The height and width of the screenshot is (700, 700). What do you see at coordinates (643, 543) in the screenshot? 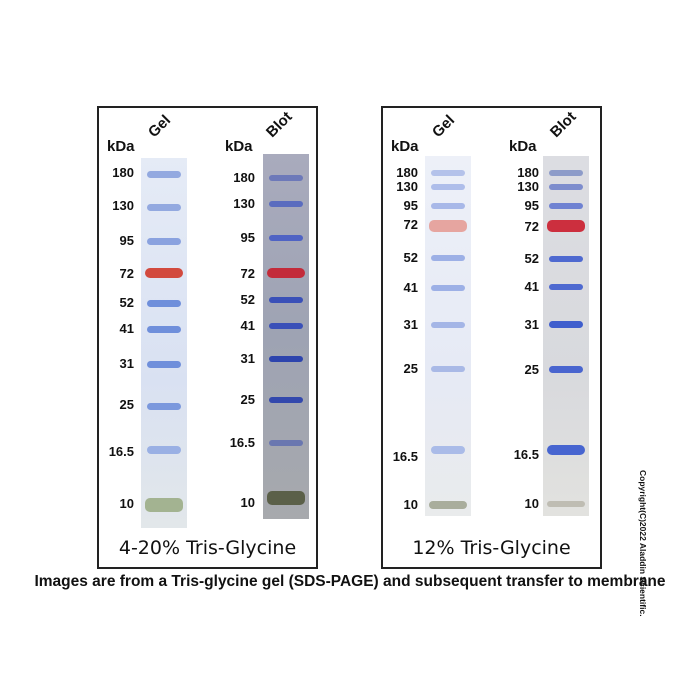
I see `copyright-notice: Copyright(C)2022 Aladdin Scientific.` at bounding box center [643, 543].